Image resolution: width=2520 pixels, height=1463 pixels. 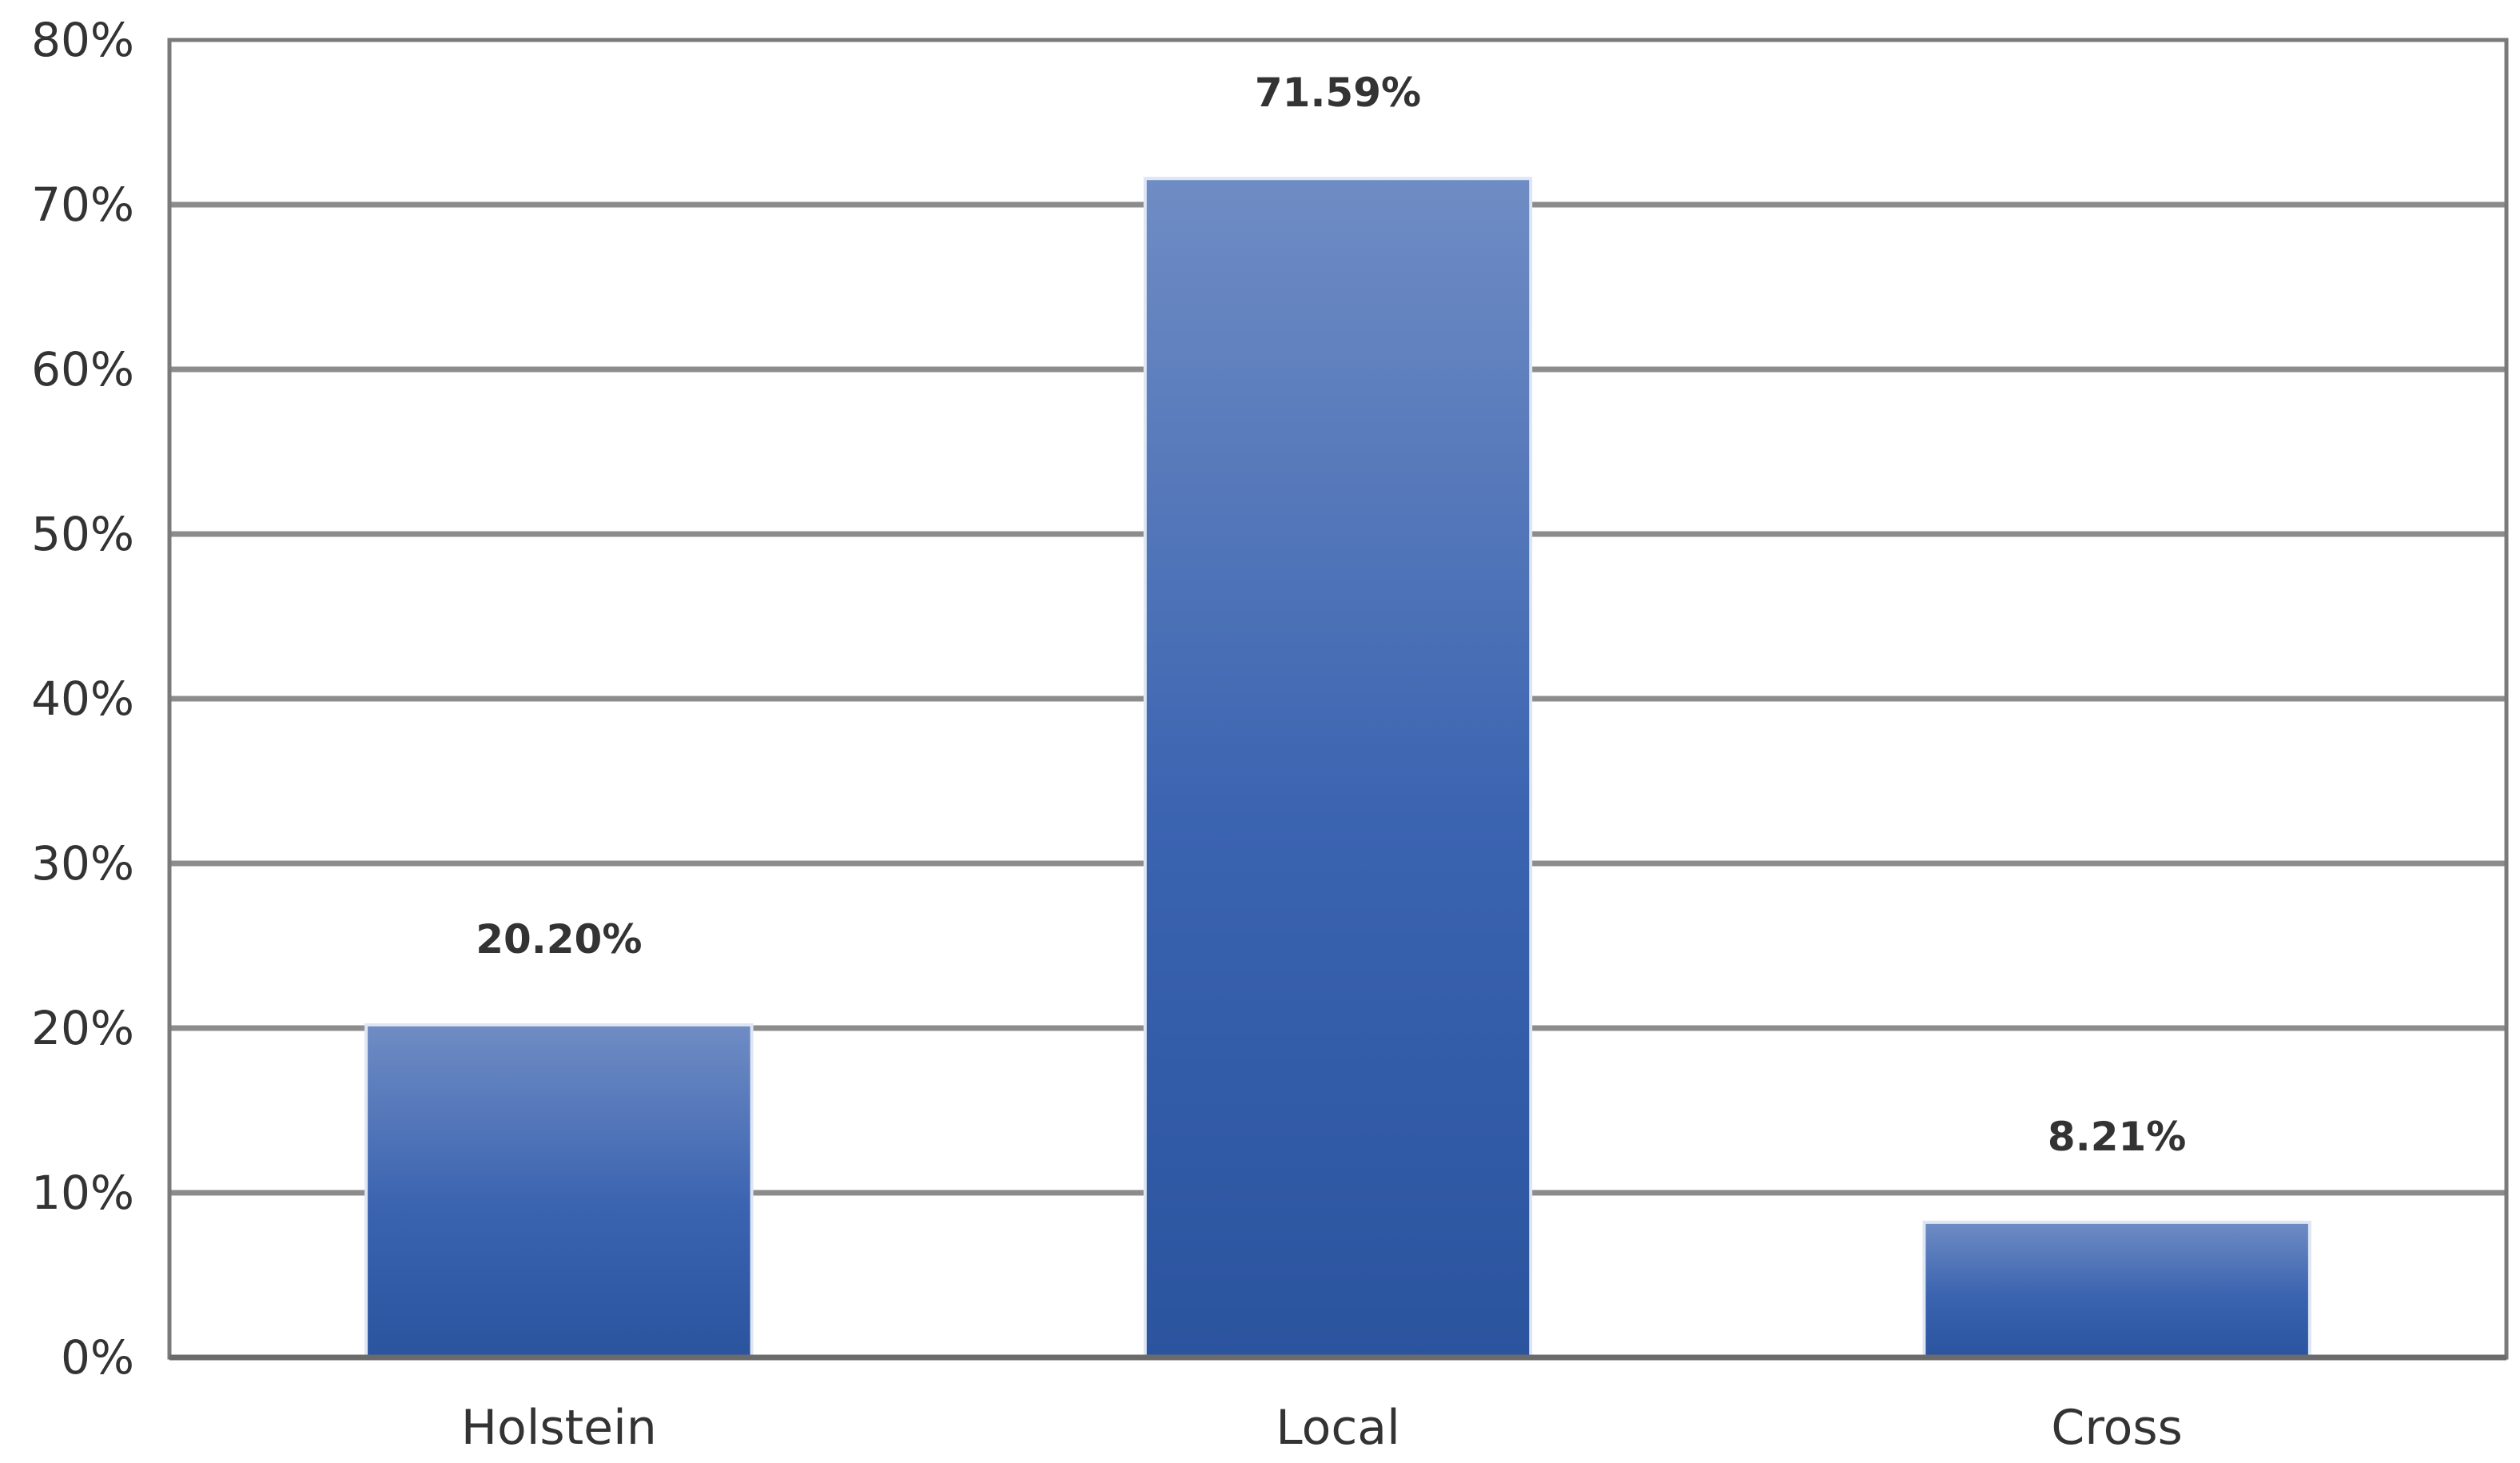 I want to click on y-tick-label: 30%, so click(x=82, y=863).